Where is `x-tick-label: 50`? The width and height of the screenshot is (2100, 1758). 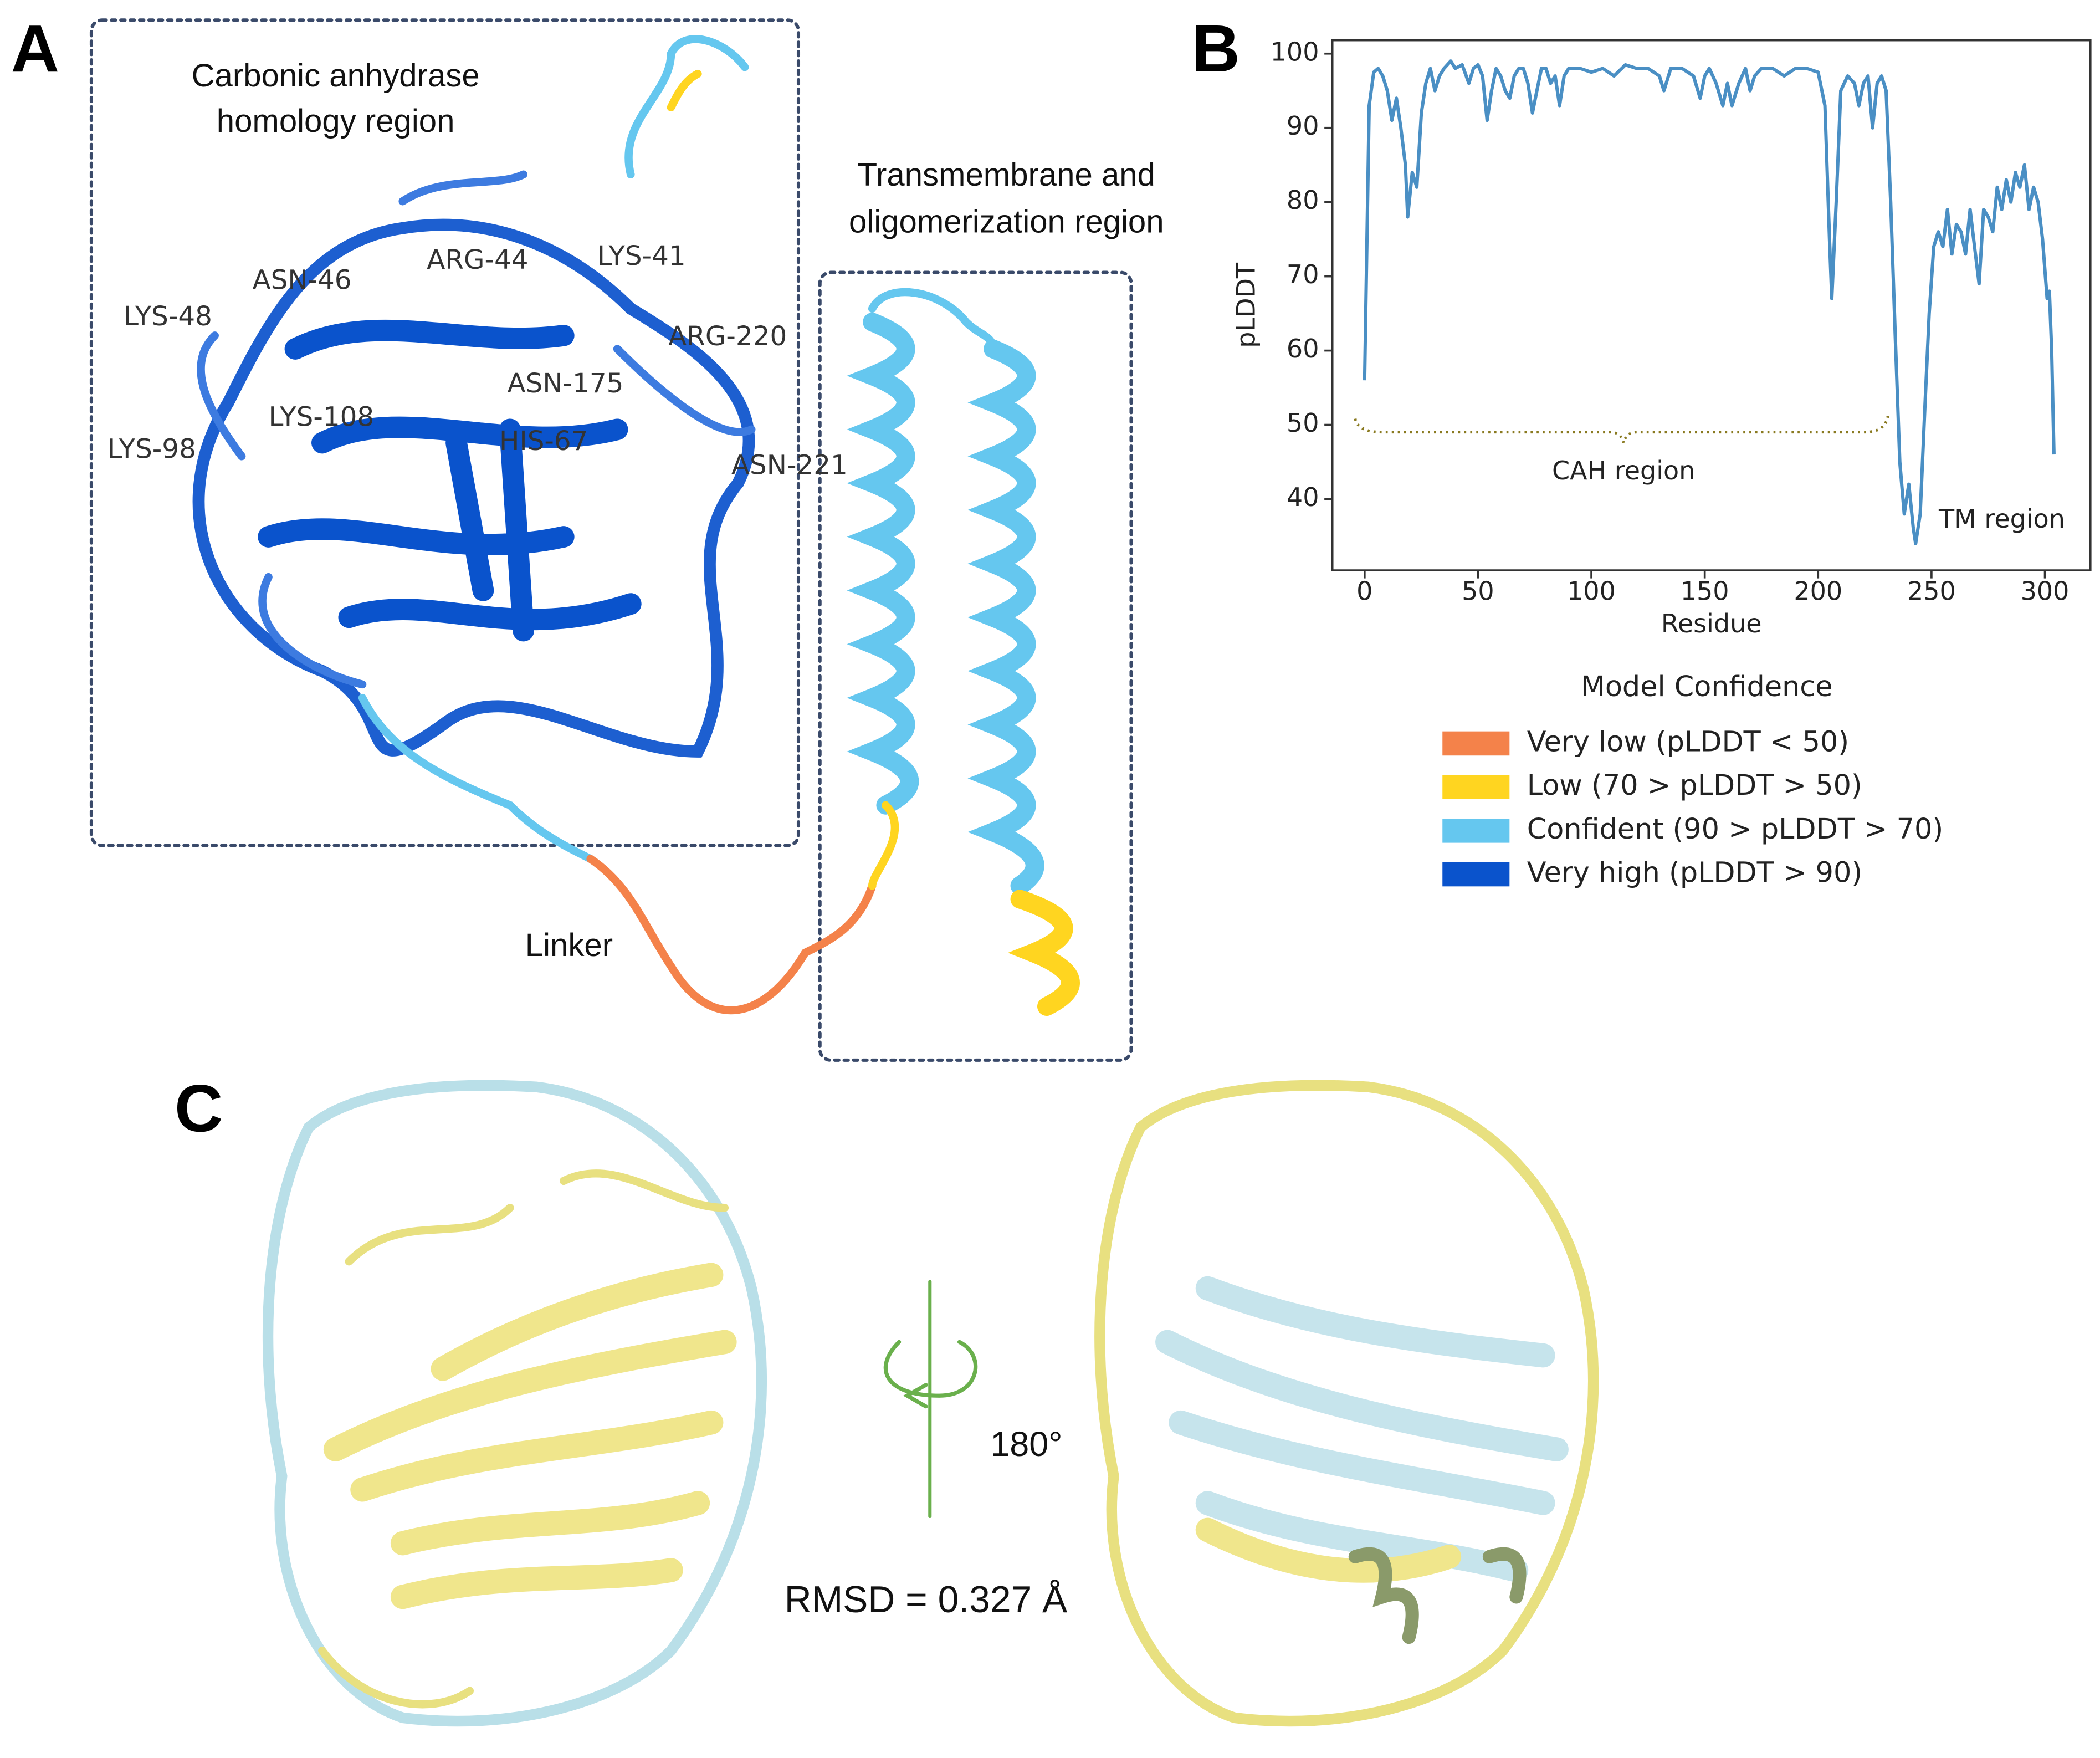 x-tick-label: 50 is located at coordinates (1478, 591).